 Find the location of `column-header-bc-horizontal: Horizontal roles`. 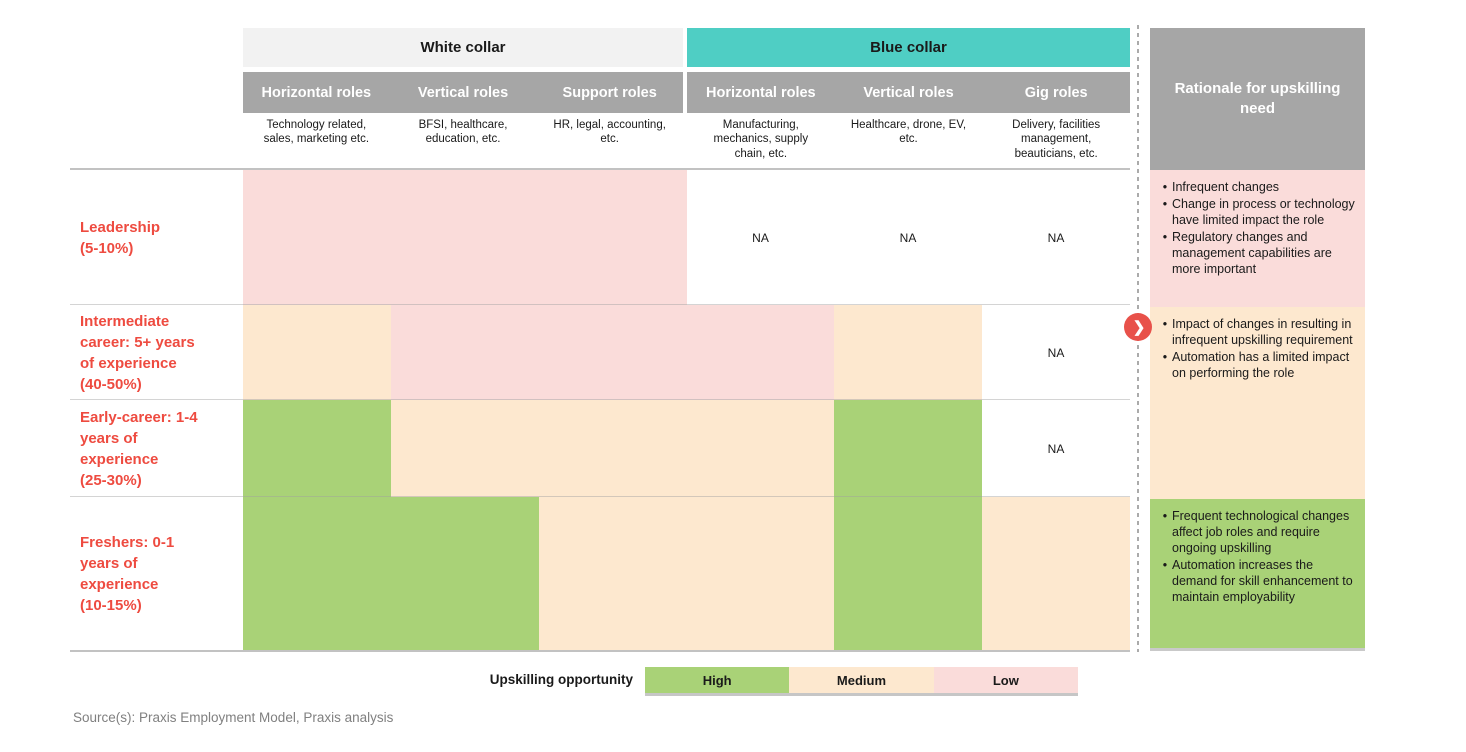

column-header-bc-horizontal: Horizontal roles is located at coordinates (761, 92).